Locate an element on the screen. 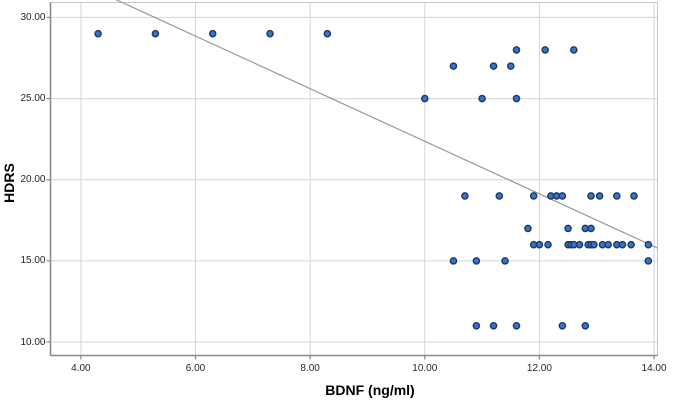 The image size is (685, 402). y-tick-label: 15.00 is located at coordinates (33, 261).